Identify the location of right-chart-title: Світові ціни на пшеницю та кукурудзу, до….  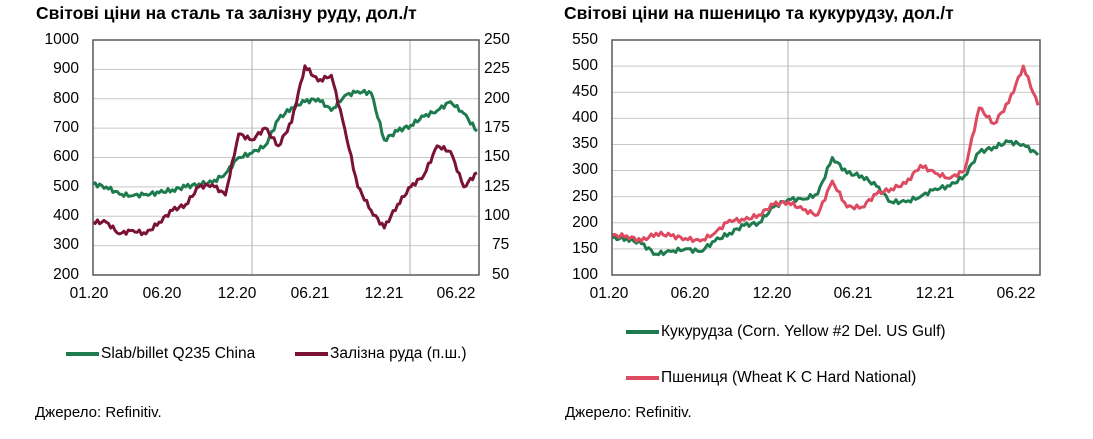
(759, 13).